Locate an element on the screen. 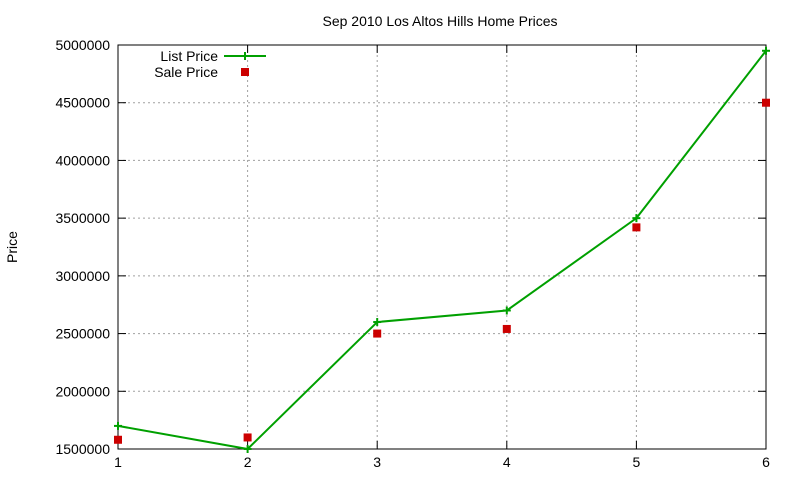 Image resolution: width=800 pixels, height=480 pixels. legend-label: List Price is located at coordinates (189, 56).